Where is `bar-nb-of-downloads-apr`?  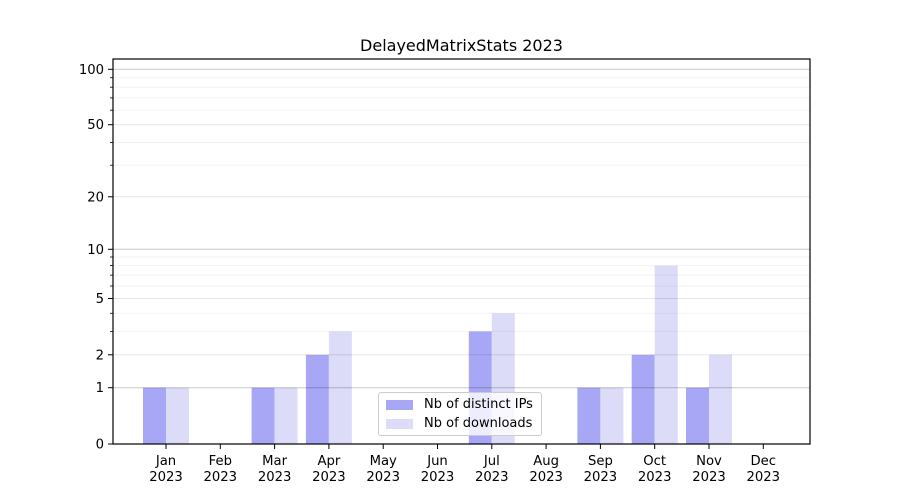 bar-nb-of-downloads-apr is located at coordinates (340, 387).